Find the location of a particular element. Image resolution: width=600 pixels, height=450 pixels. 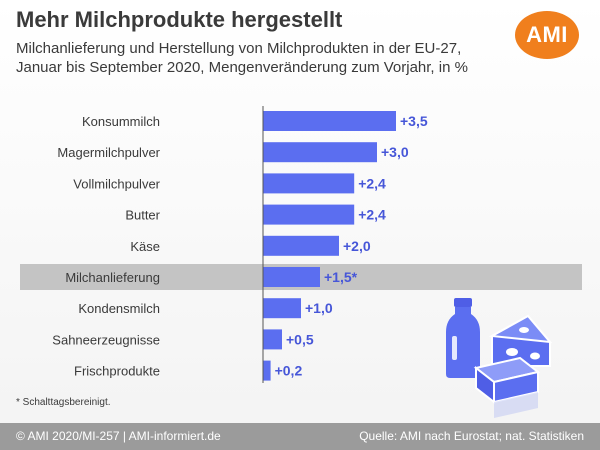

butter-icon is located at coordinates (507, 387).